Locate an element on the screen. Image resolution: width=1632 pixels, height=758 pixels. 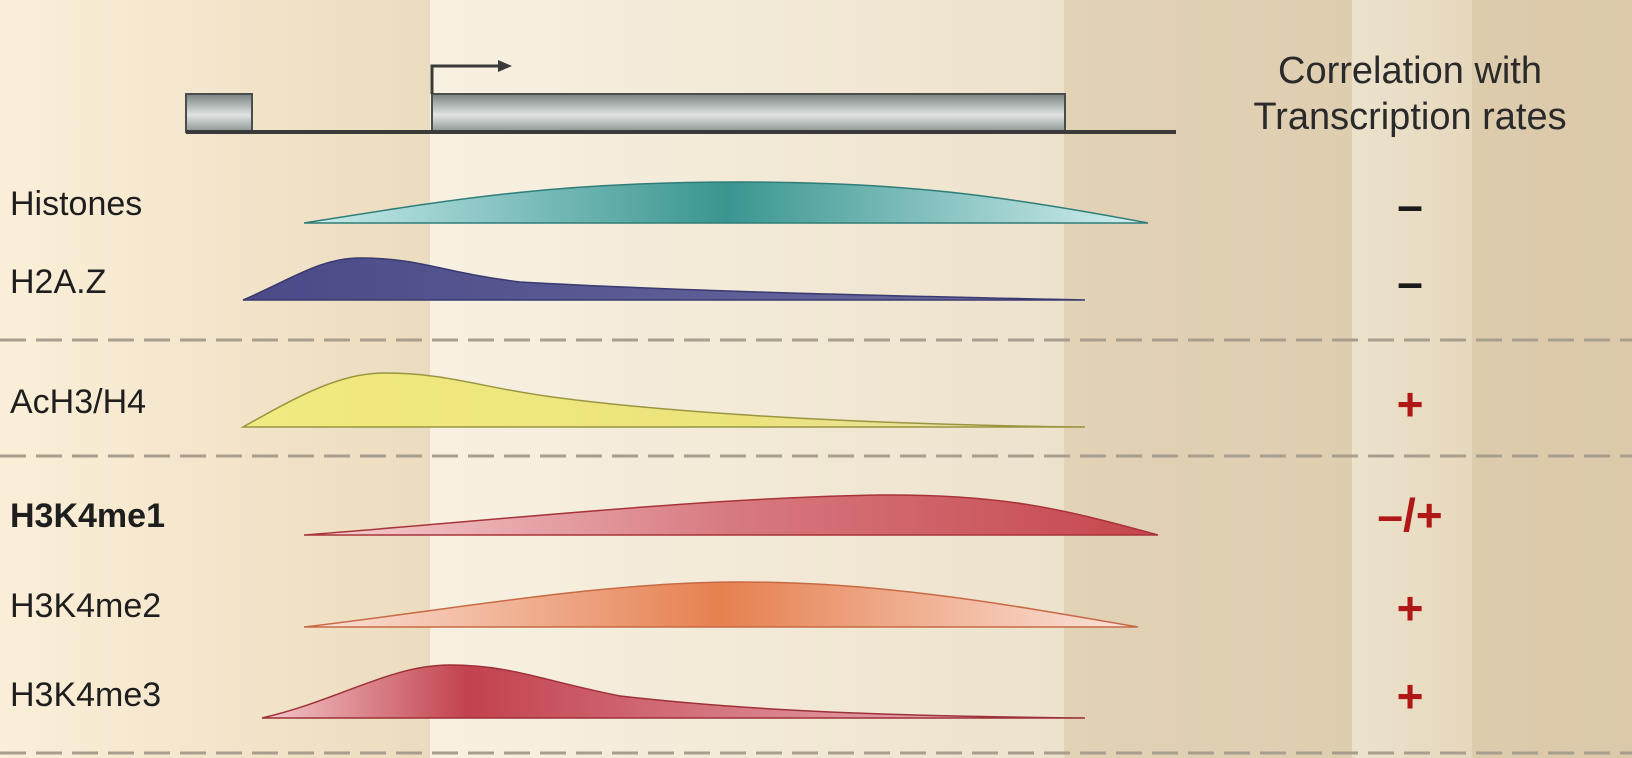
row-label-h3k4me2: H3K4me2 is located at coordinates (85, 606).